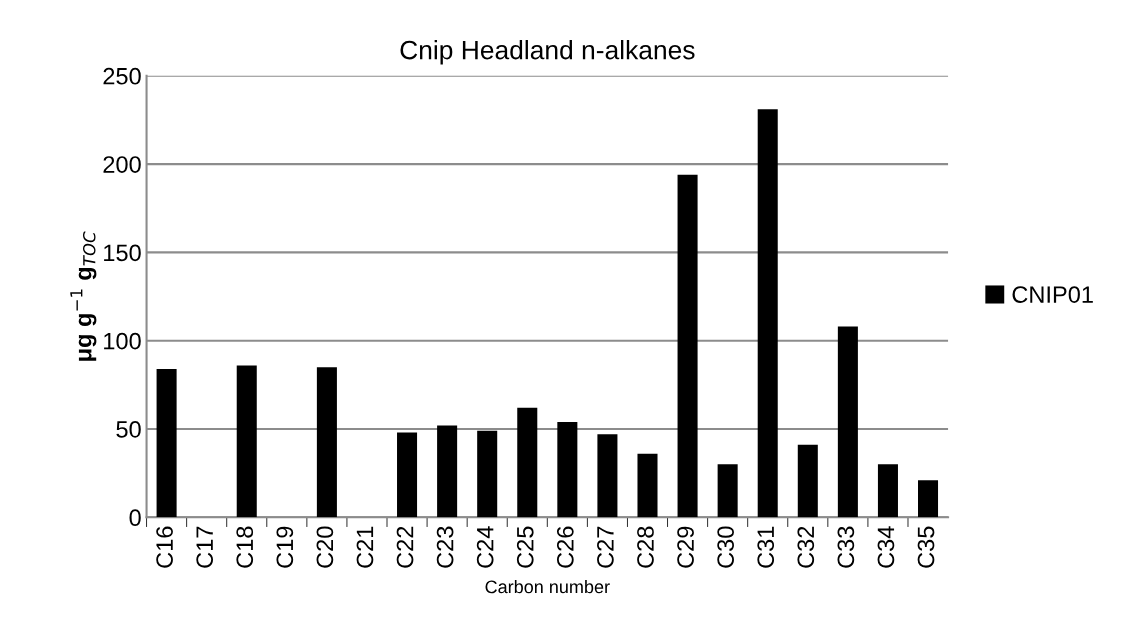 The width and height of the screenshot is (1145, 637). What do you see at coordinates (445, 547) in the screenshot?
I see `x-tick-label: C23` at bounding box center [445, 547].